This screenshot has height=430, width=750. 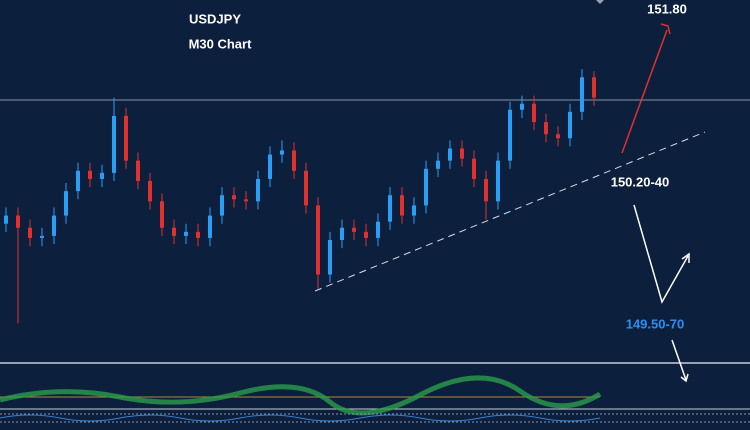 I want to click on indicator-histogram, so click(x=301, y=395).